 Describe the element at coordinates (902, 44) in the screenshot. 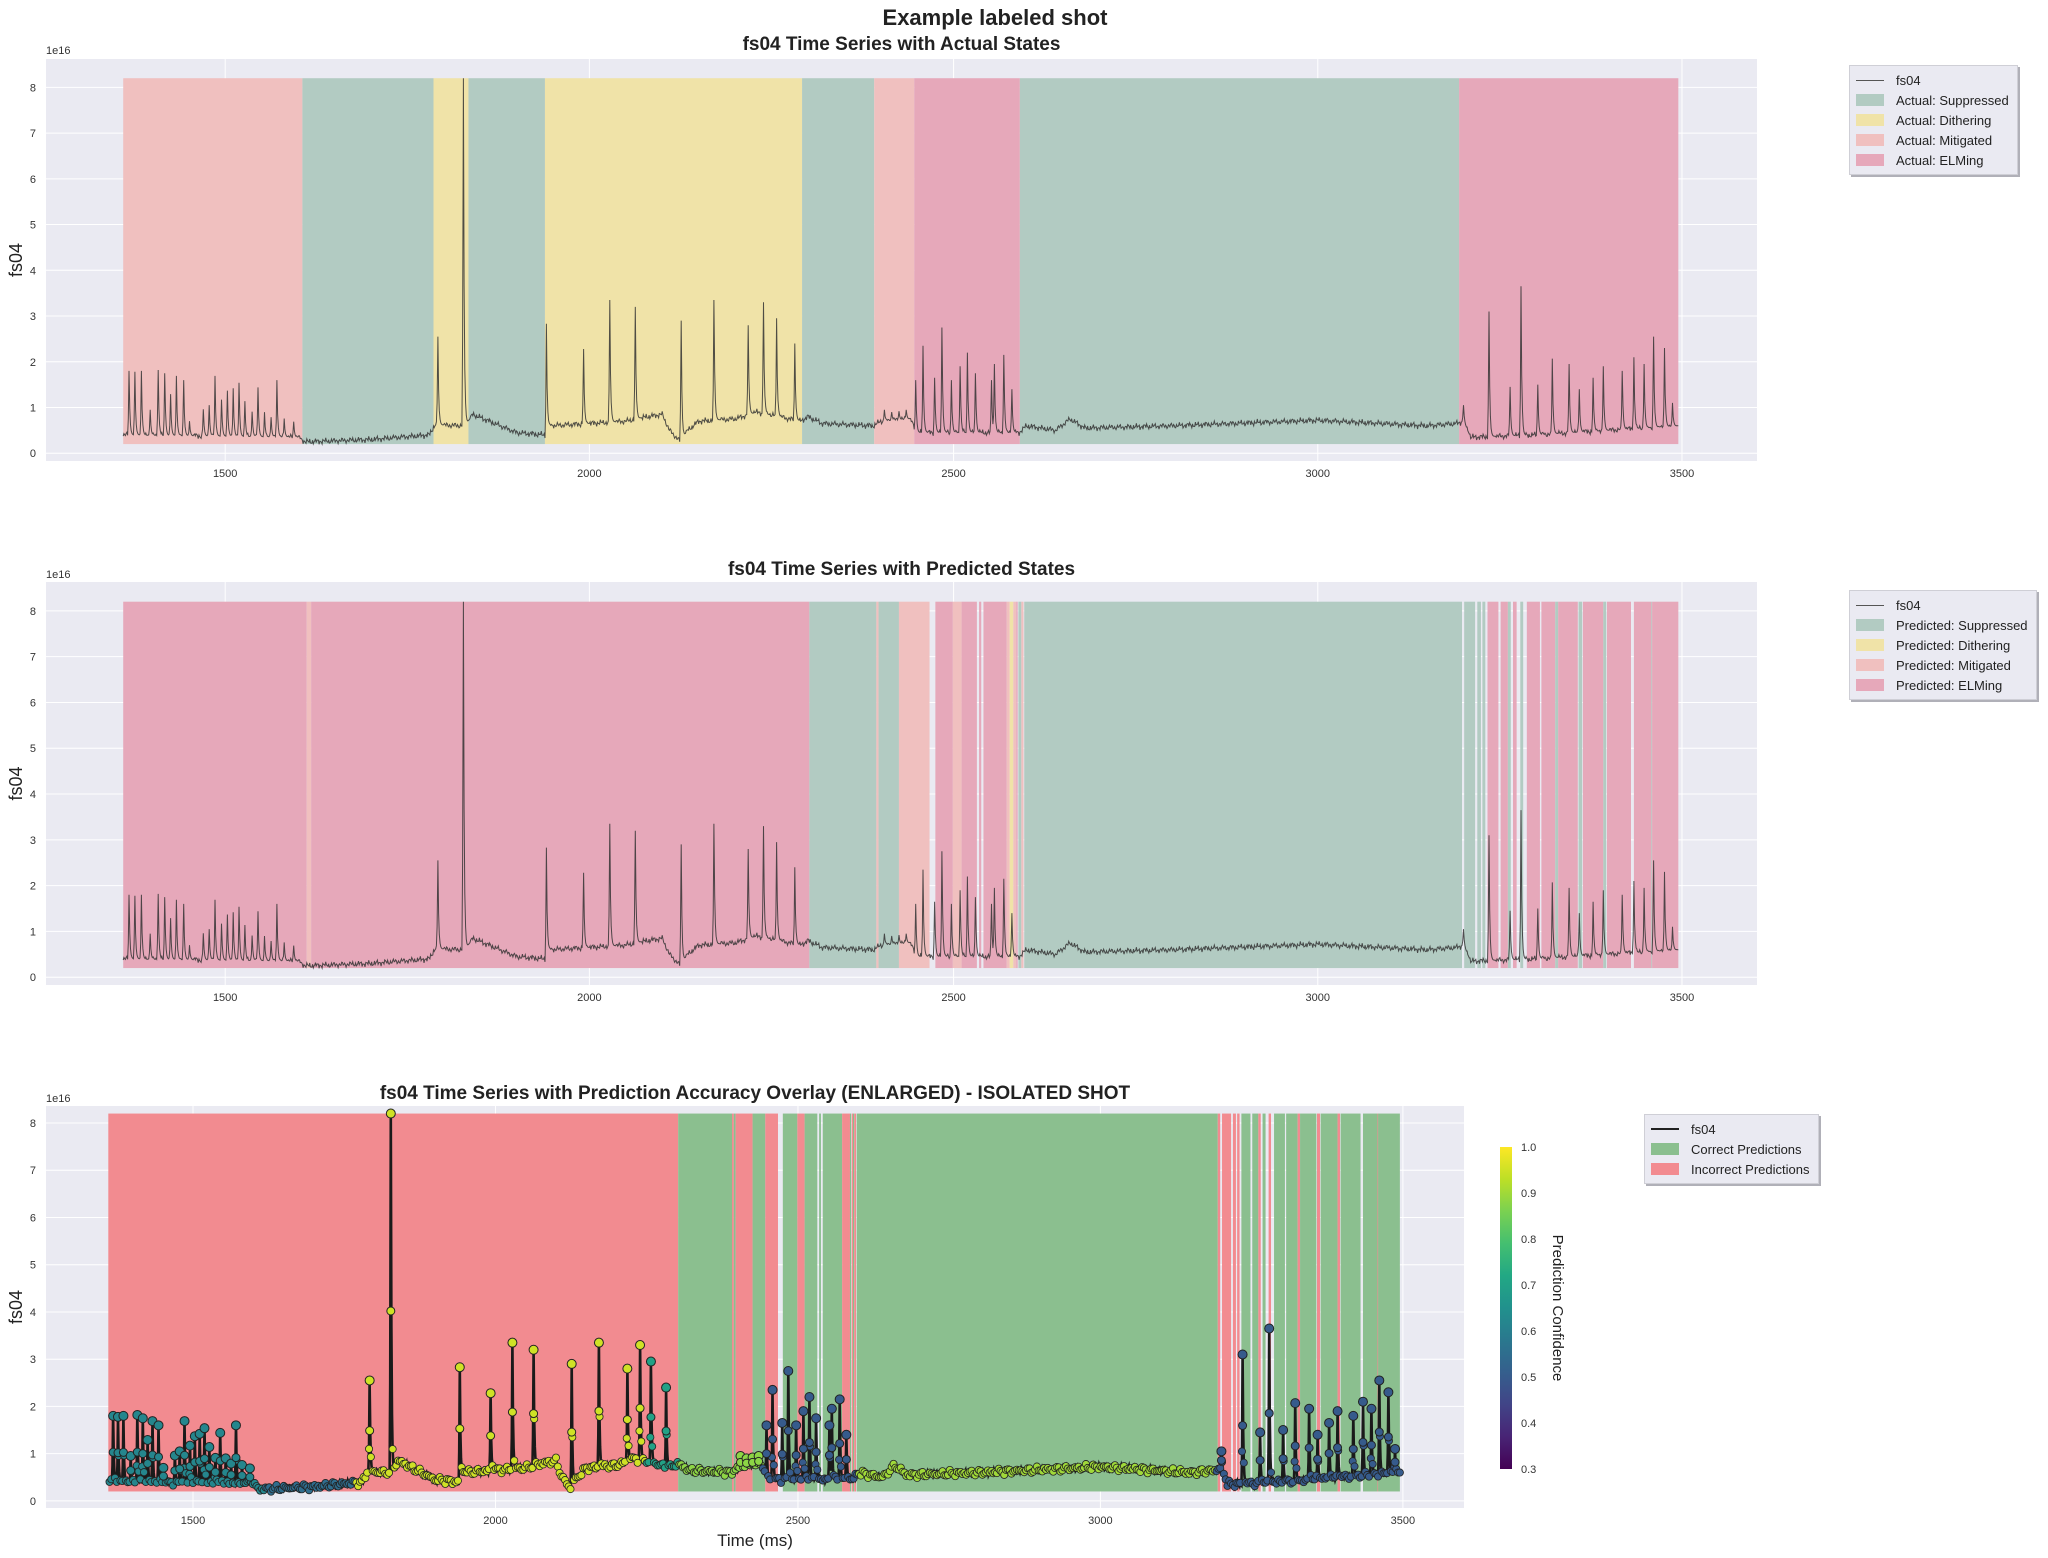

I see `chart-title: fs04 Time Series with Actual States` at that location.